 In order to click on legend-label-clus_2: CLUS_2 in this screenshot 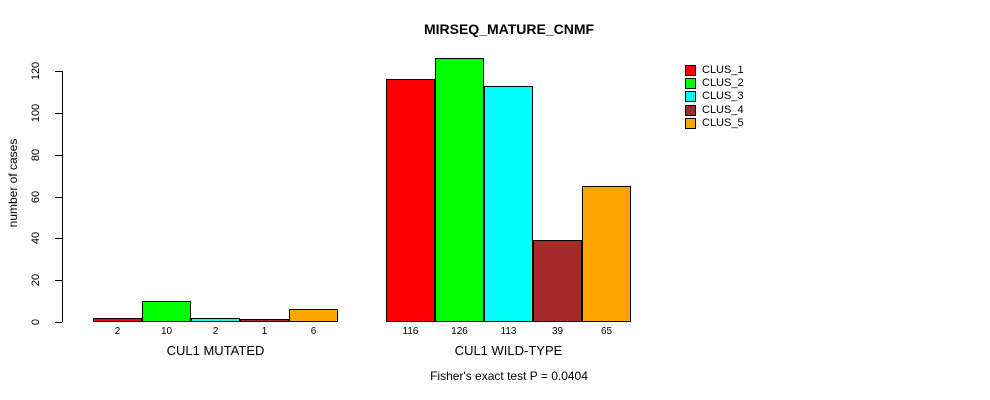, I will do `click(723, 83)`.